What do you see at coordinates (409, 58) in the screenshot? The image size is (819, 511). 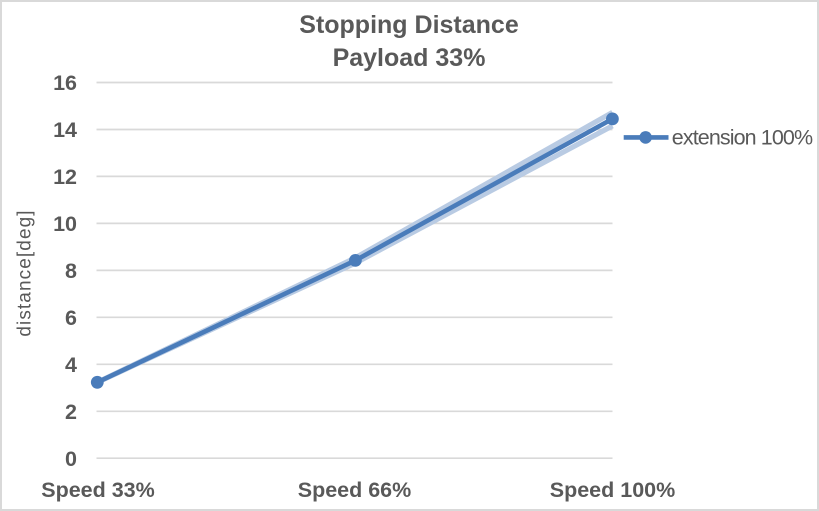 I see `svg-text: Payload 33%` at bounding box center [409, 58].